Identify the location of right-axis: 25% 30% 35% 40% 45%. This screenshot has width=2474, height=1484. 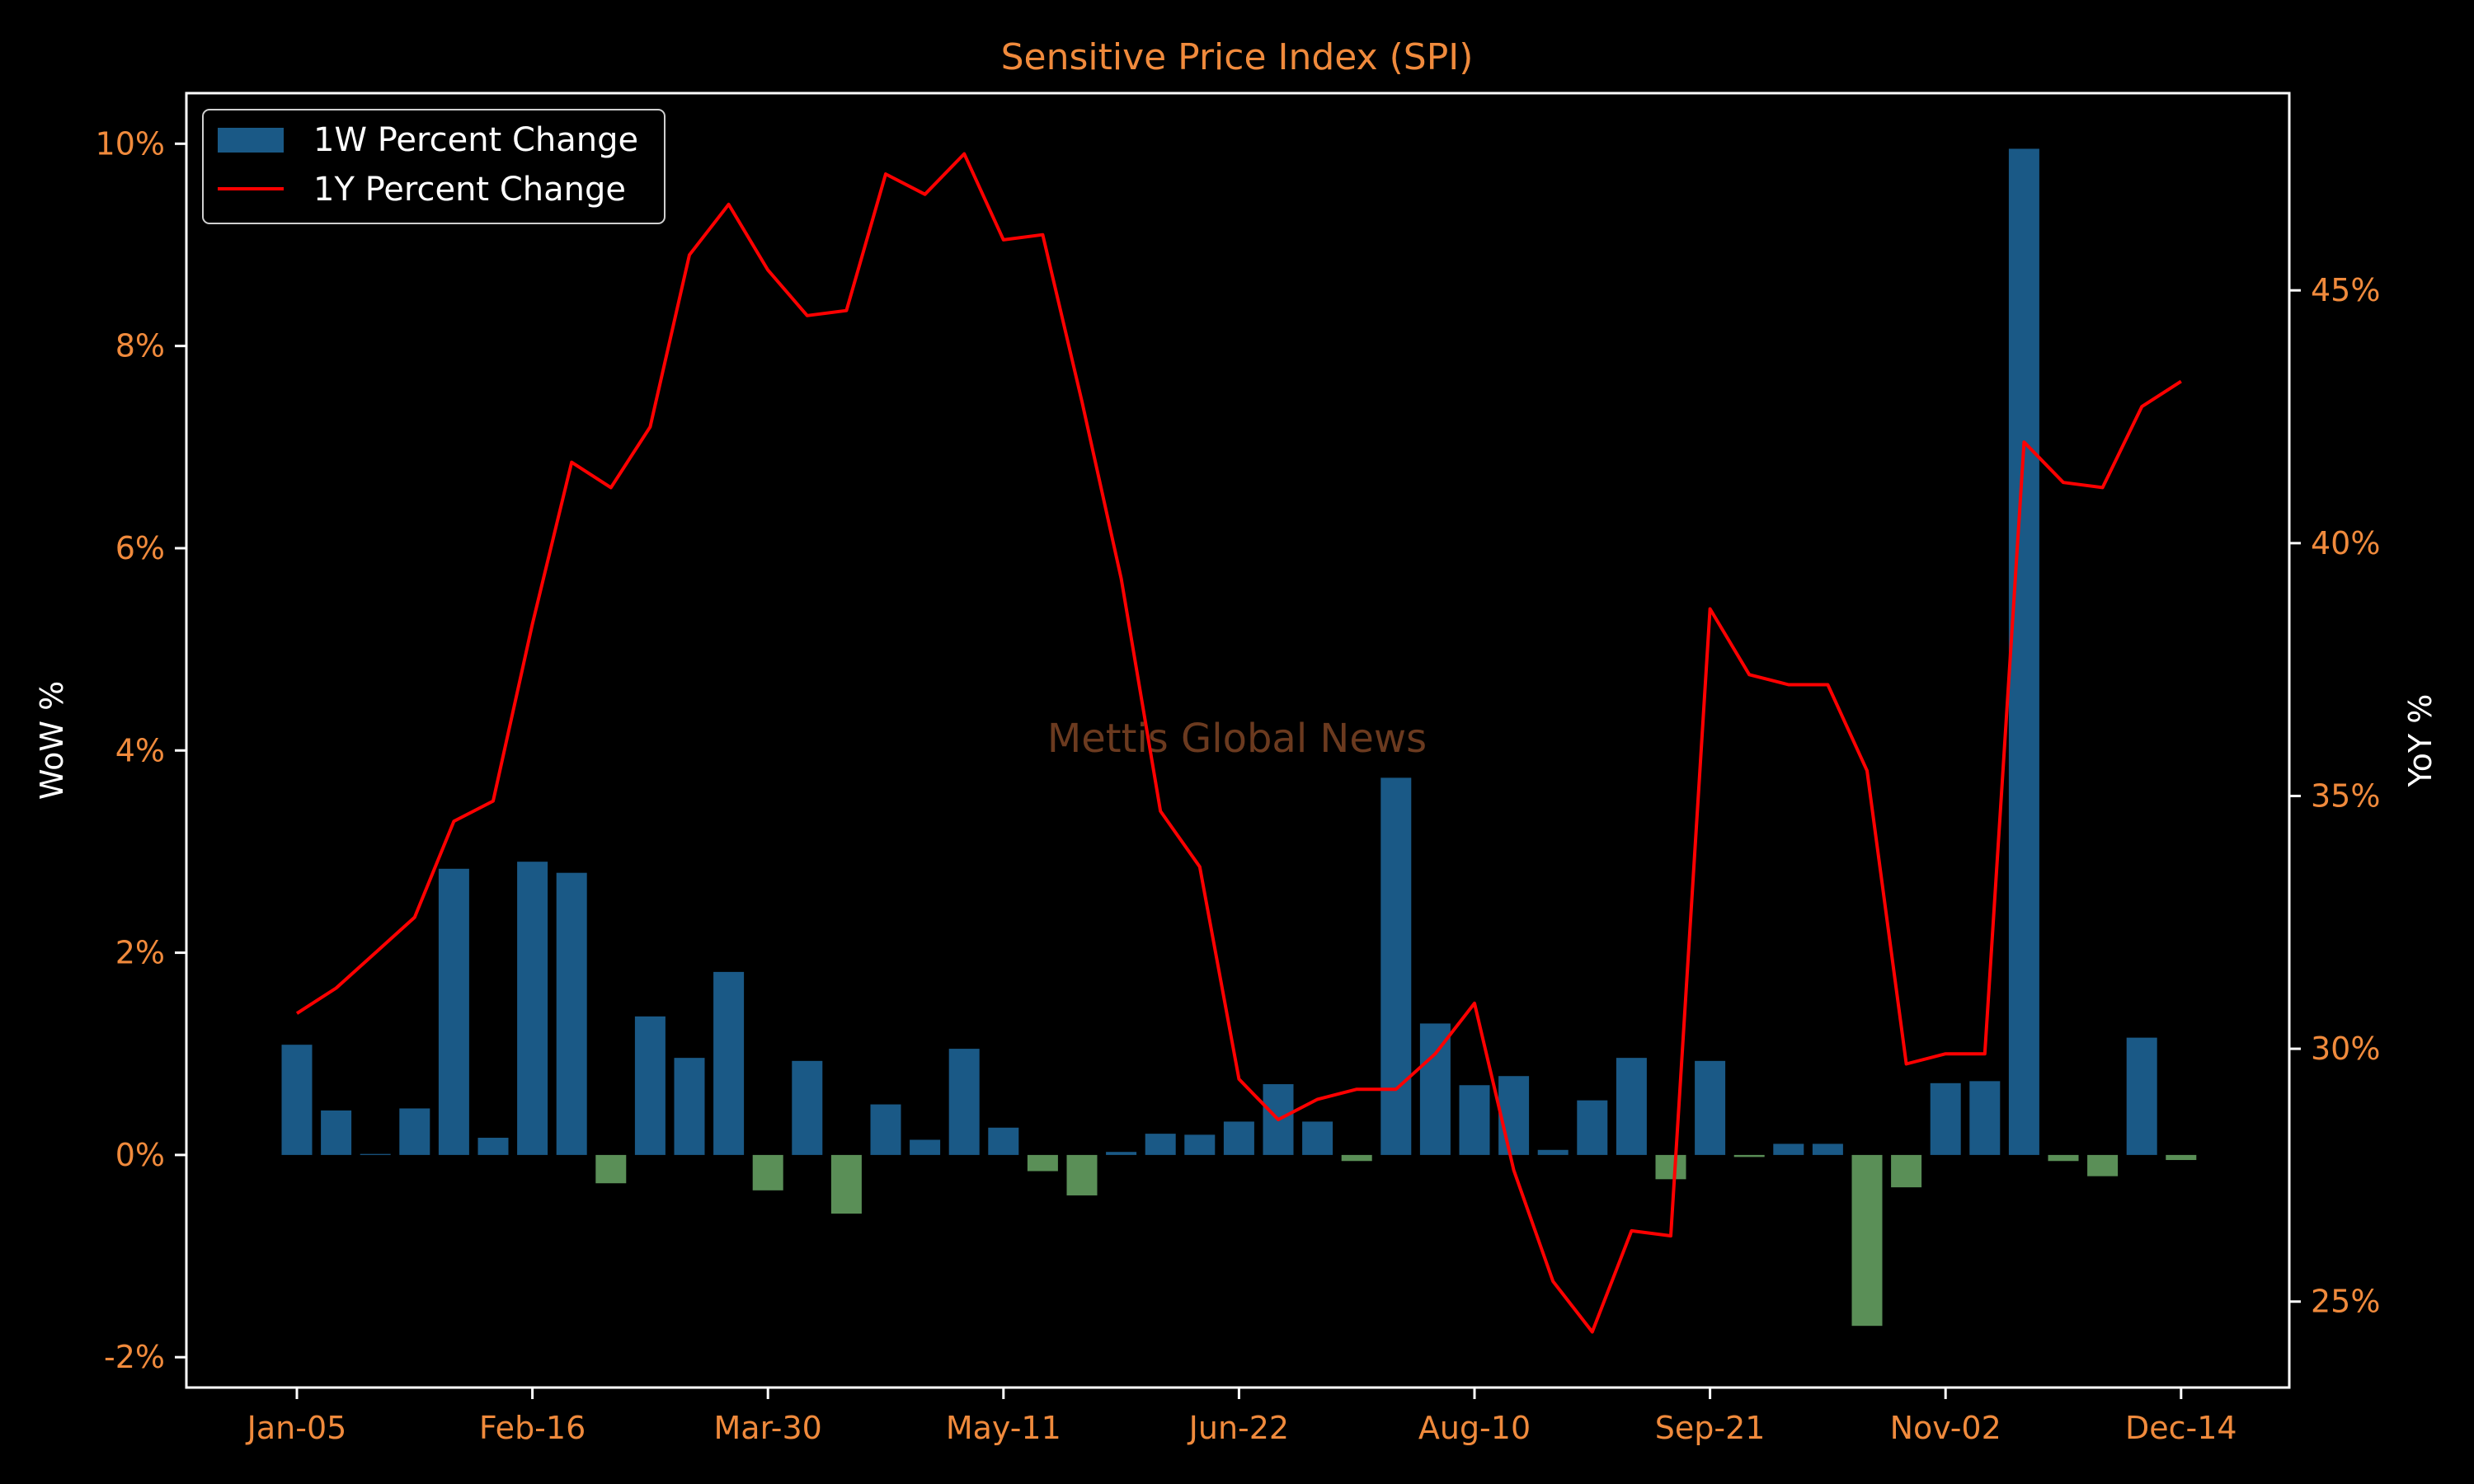
(2334, 796).